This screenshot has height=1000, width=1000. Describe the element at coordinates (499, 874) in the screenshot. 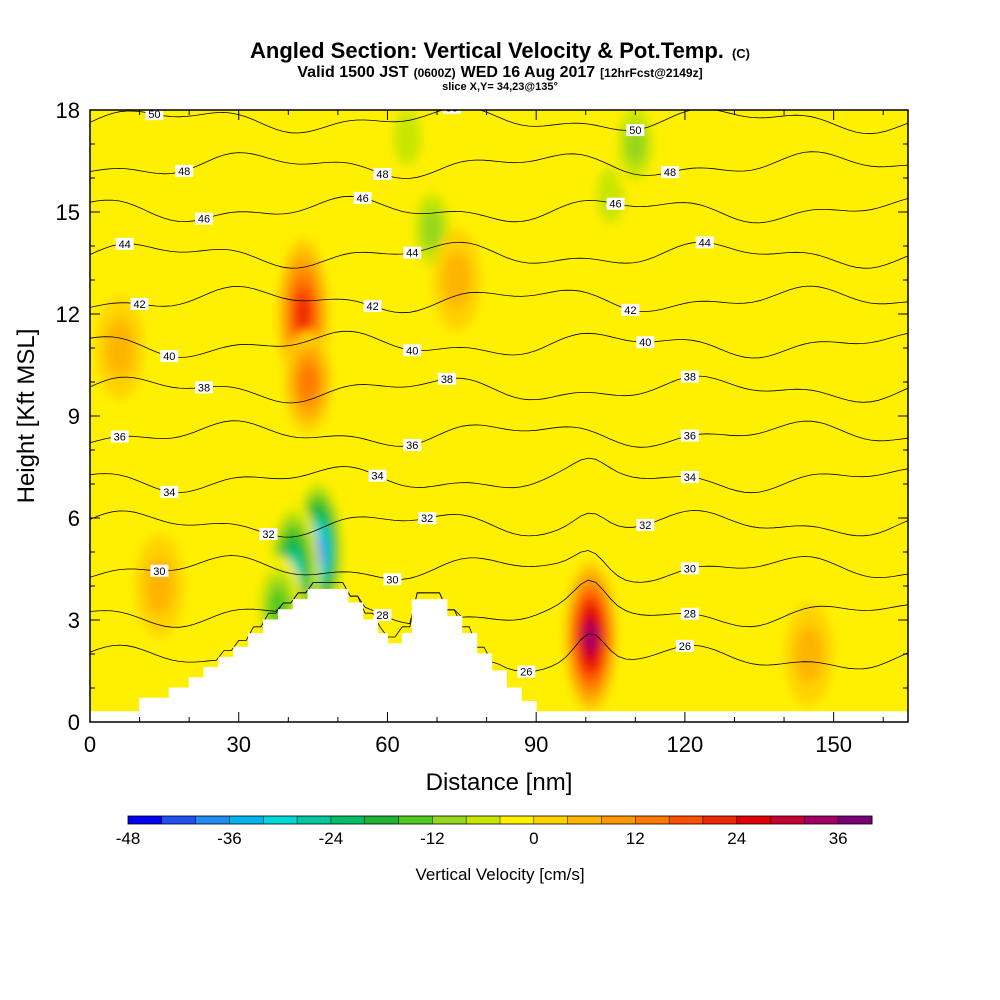

I see `colorbar-label: Vertical Velocity [cm/s]` at that location.